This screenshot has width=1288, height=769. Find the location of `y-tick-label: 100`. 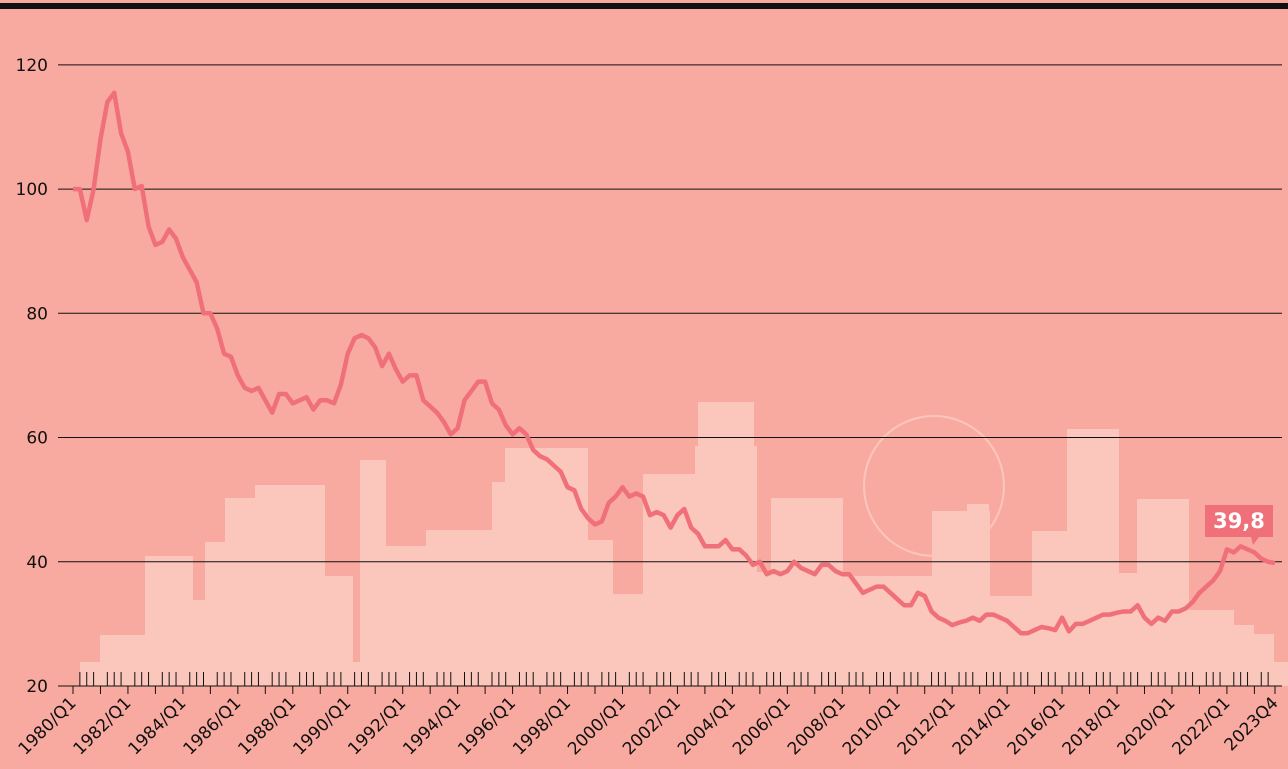

y-tick-label: 100 is located at coordinates (32, 190).